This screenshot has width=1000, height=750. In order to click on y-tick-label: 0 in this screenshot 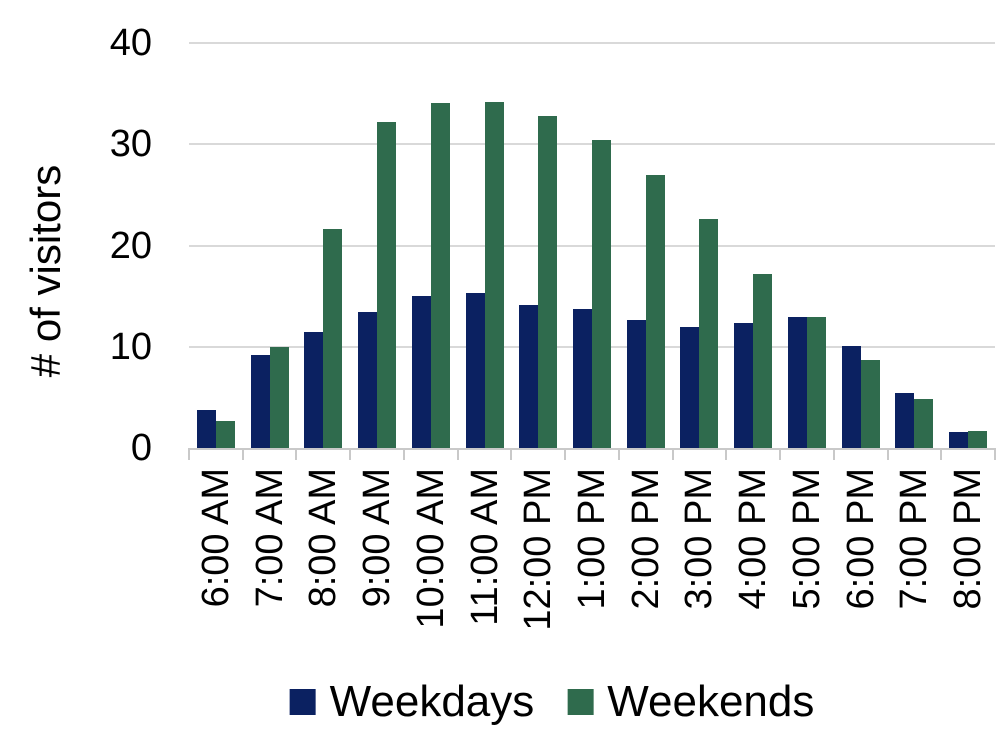, I will do `click(141, 448)`.